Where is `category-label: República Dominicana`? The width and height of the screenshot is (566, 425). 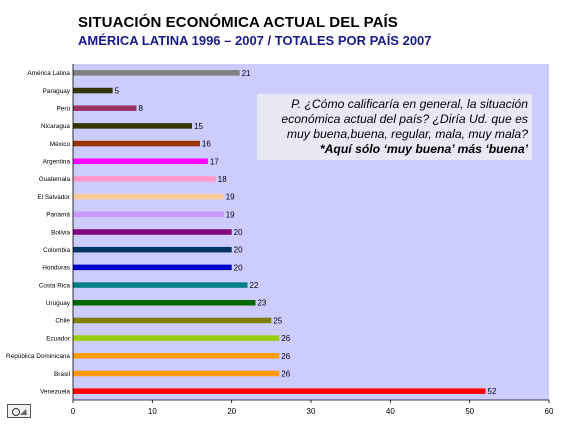
category-label: República Dominicana is located at coordinates (38, 356).